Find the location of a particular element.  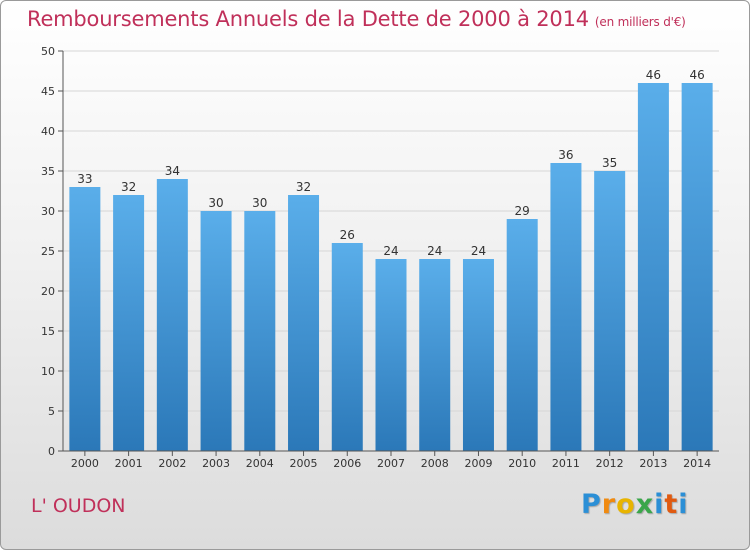

x-tick-label-2009: 2009 is located at coordinates (478, 463).